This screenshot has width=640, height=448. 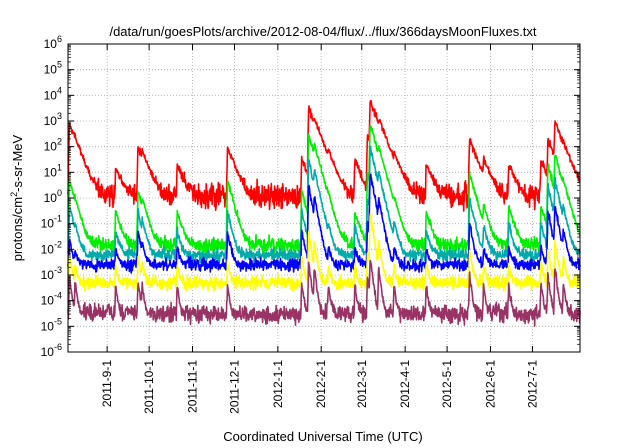 I want to click on y-tick-label: 10⁴, so click(x=53, y=93).